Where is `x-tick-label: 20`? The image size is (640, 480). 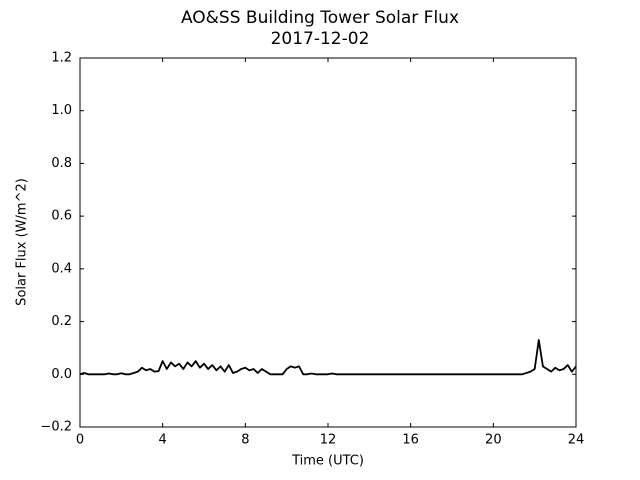
x-tick-label: 20 is located at coordinates (493, 440).